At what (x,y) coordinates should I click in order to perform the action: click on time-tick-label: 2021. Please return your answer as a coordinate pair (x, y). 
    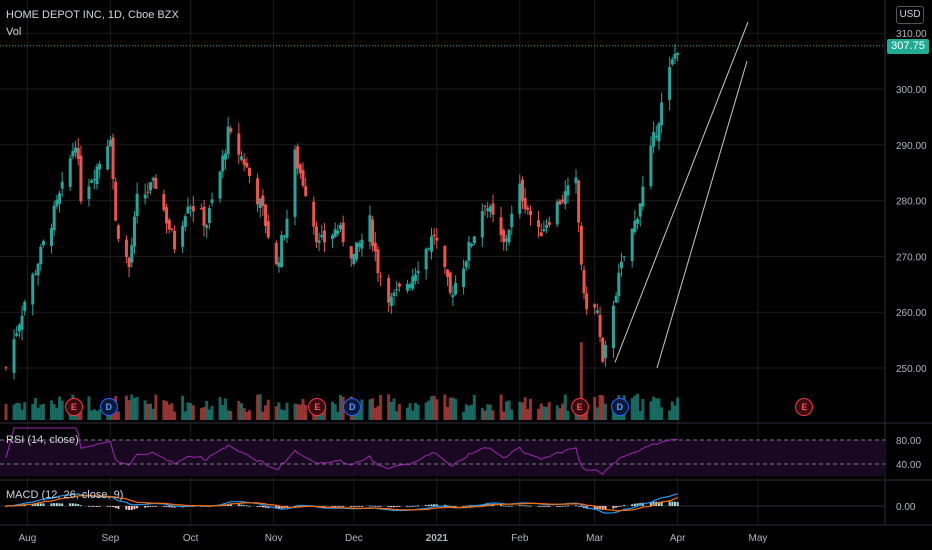
    Looking at the image, I should click on (437, 538).